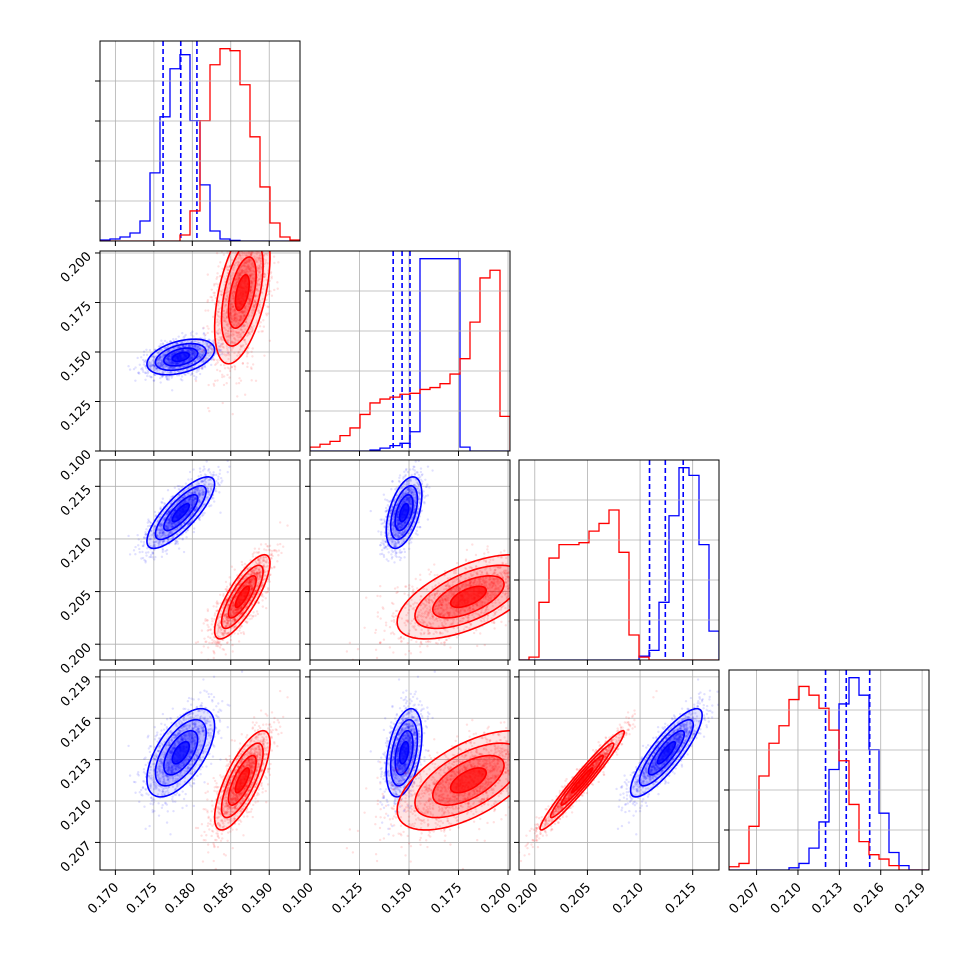 This screenshot has width=970, height=970. I want to click on x-tick-label: 0.216, so click(869, 898).